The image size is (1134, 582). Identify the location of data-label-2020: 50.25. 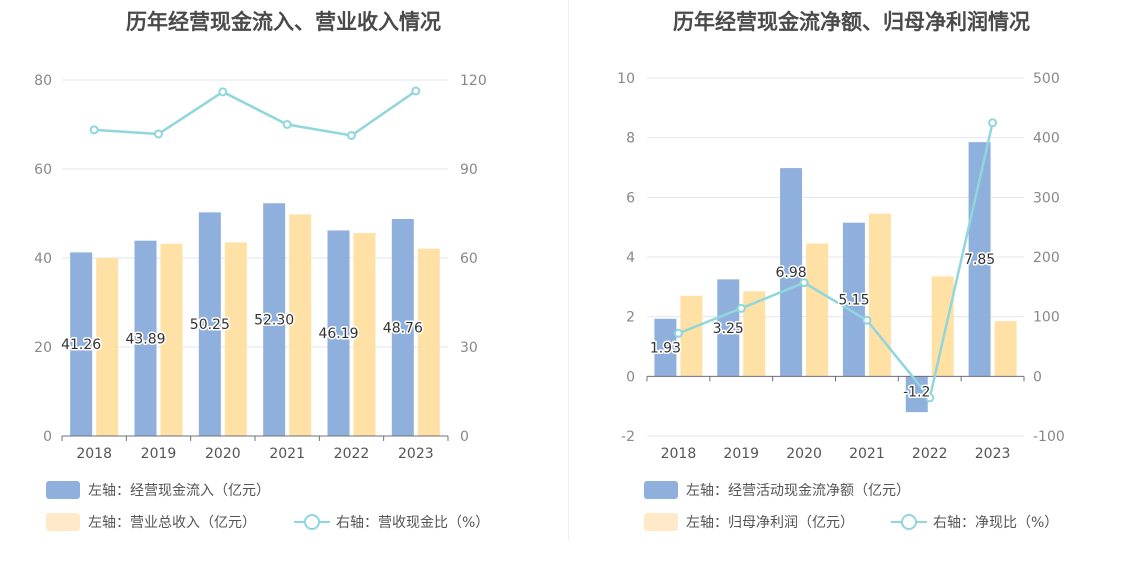
(210, 325).